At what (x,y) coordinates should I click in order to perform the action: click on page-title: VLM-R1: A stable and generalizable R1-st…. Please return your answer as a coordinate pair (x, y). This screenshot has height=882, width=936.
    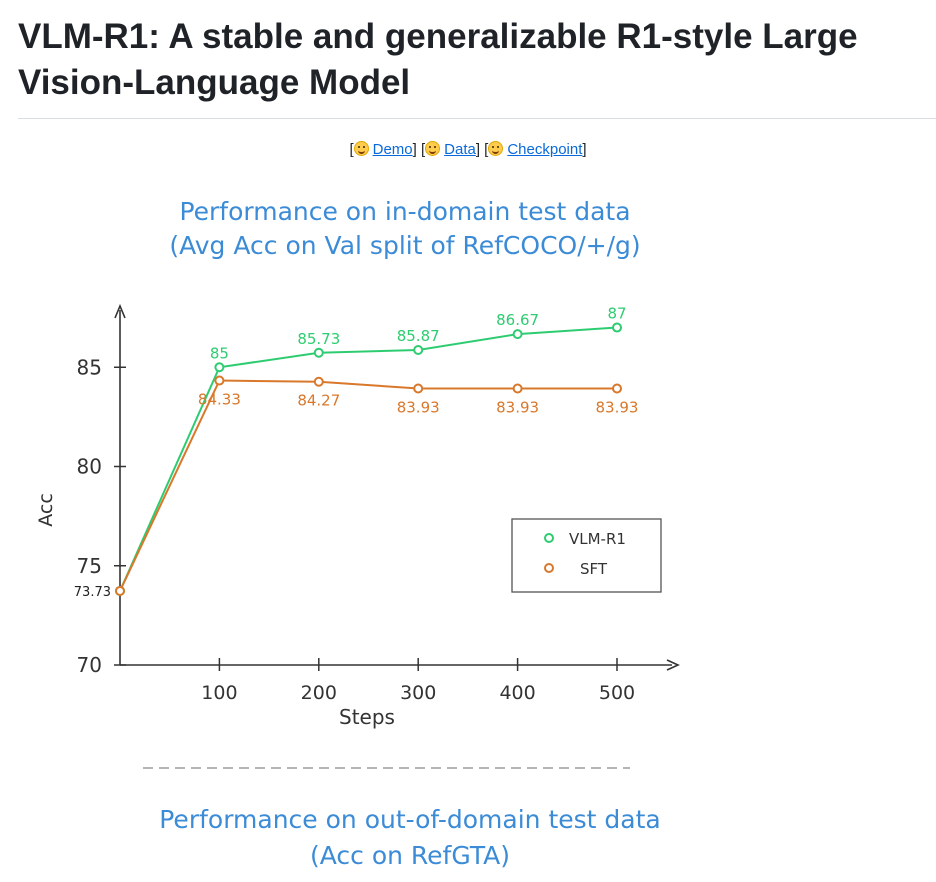
    Looking at the image, I should click on (438, 59).